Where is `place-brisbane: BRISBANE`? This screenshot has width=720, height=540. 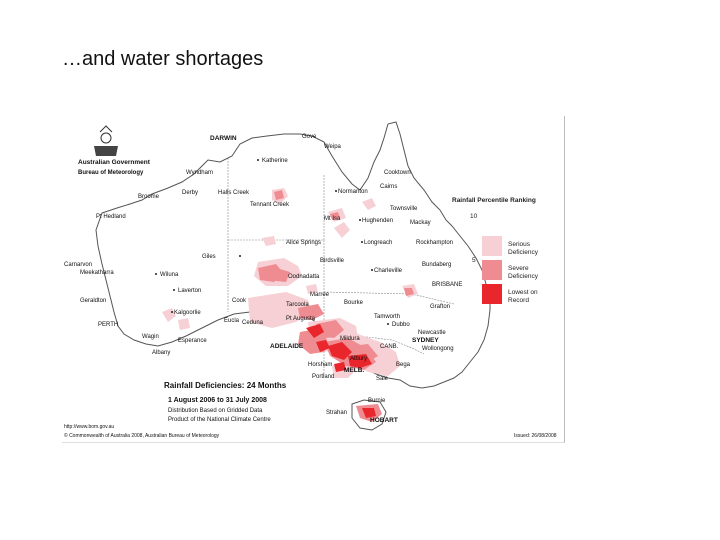
place-brisbane: BRISBANE is located at coordinates (447, 285).